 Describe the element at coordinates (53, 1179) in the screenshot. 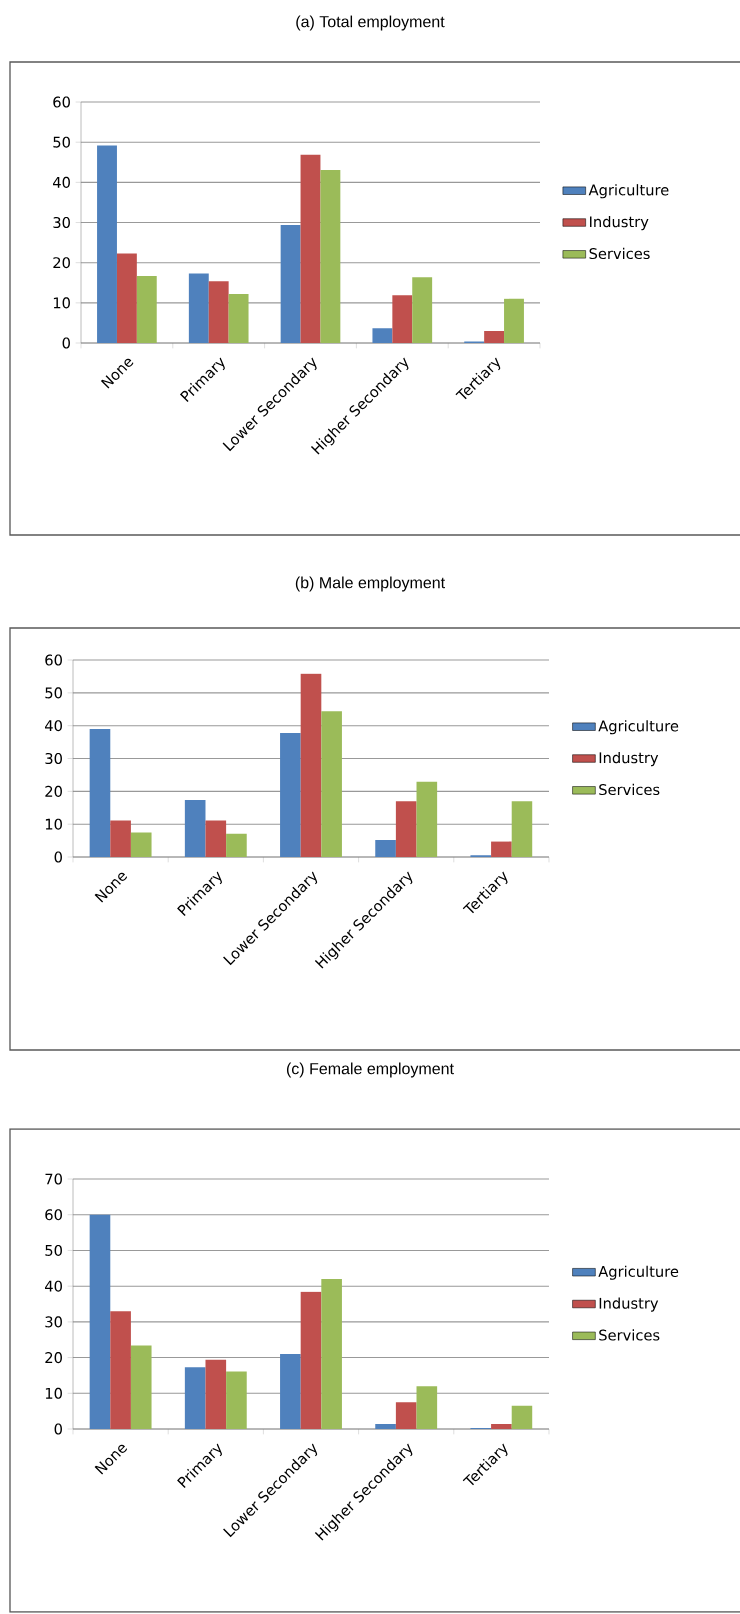

I see `y-tick-label: 70` at that location.